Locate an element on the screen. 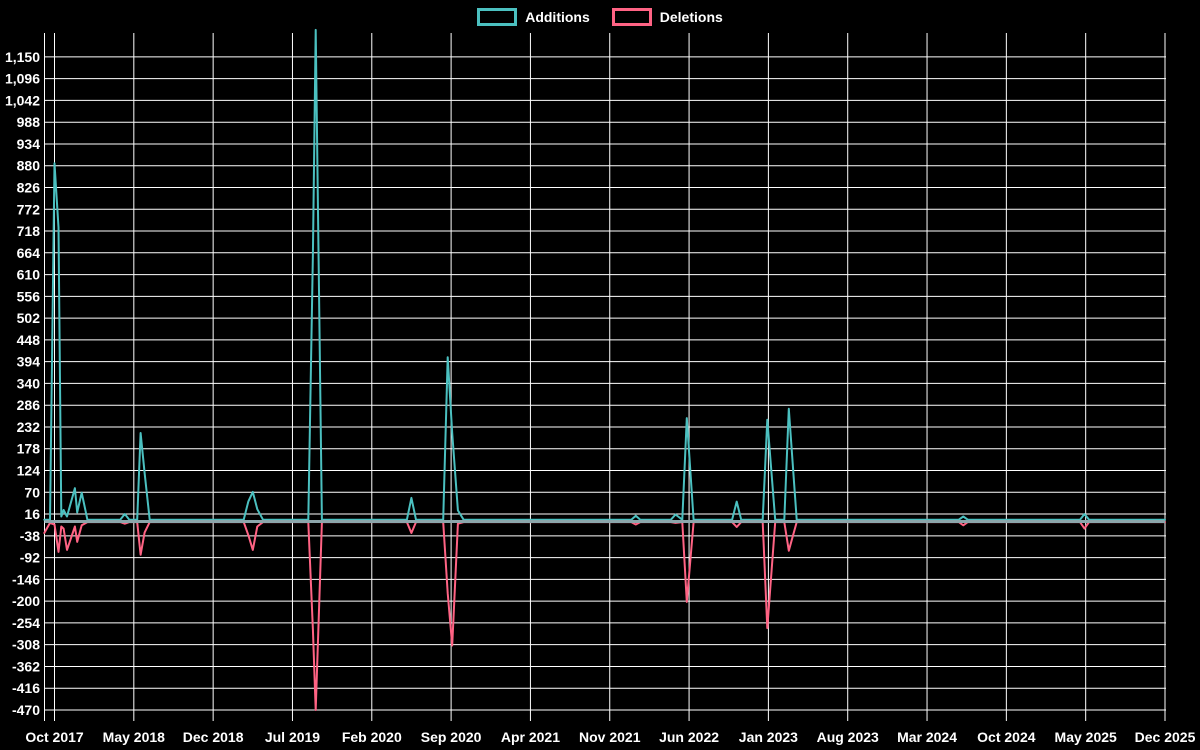 The width and height of the screenshot is (1200, 750). legend-item-additions: Additions is located at coordinates (533, 17).